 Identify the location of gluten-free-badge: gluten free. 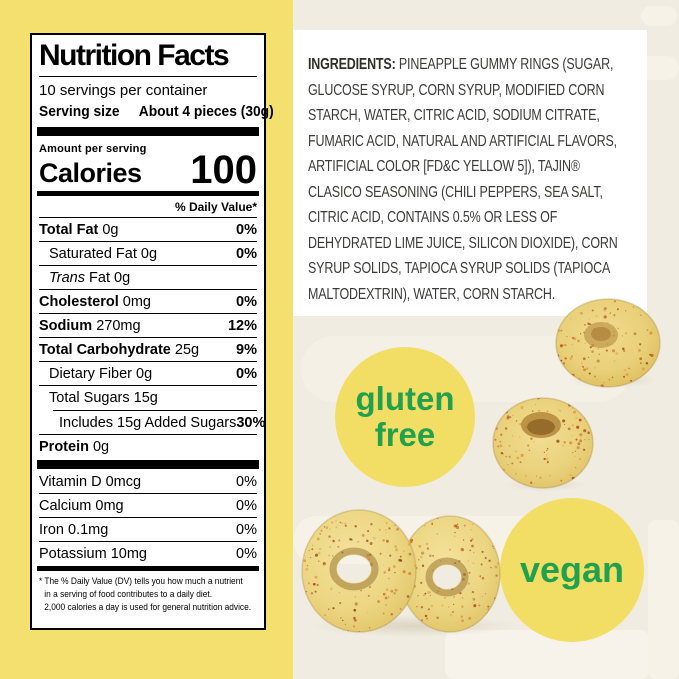
(405, 417).